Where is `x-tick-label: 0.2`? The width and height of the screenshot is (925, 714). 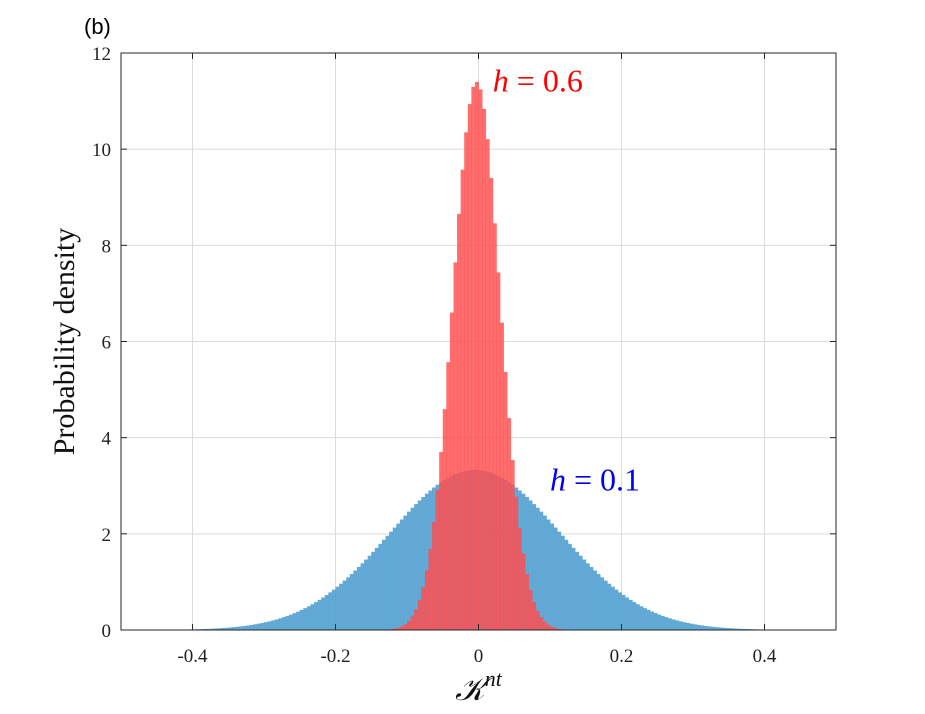 x-tick-label: 0.2 is located at coordinates (622, 656).